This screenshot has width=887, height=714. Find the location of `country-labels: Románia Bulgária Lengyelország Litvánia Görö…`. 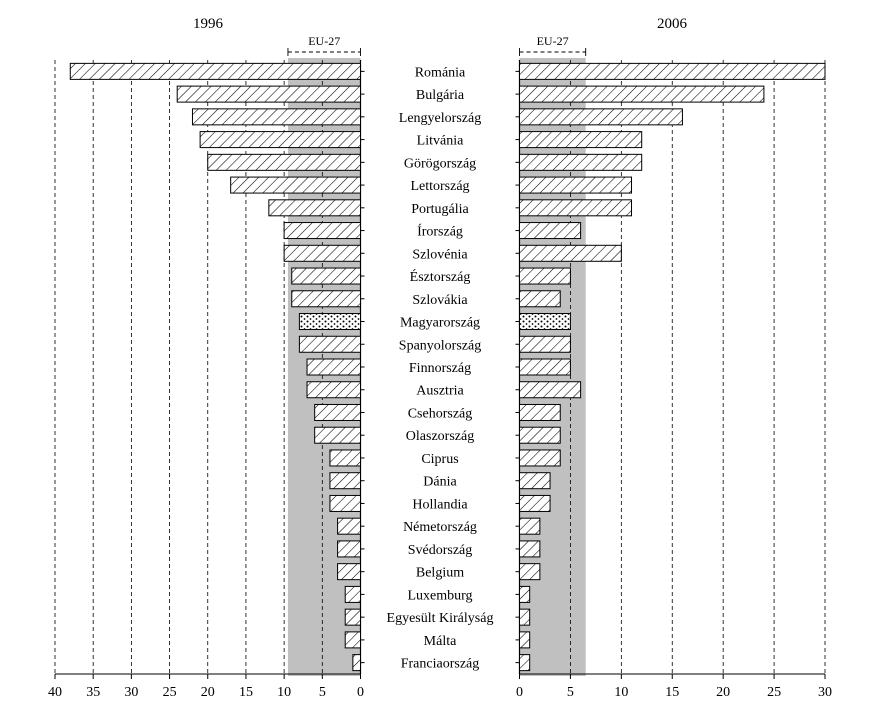

country-labels: Románia Bulgária Lengyelország Litvánia Görö… is located at coordinates (440, 368).